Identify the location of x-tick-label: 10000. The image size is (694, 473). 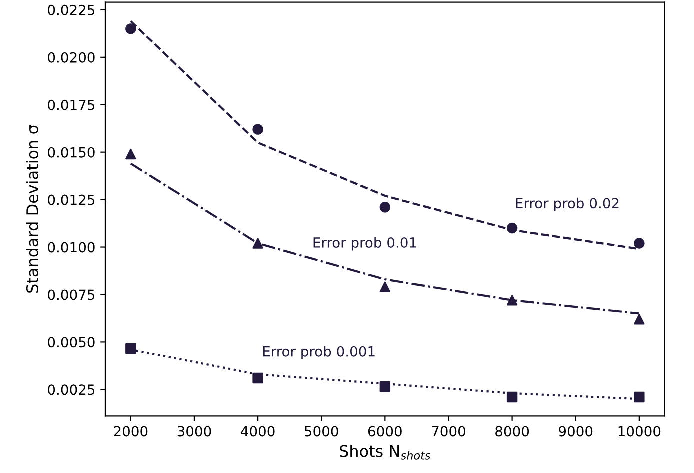
(639, 431).